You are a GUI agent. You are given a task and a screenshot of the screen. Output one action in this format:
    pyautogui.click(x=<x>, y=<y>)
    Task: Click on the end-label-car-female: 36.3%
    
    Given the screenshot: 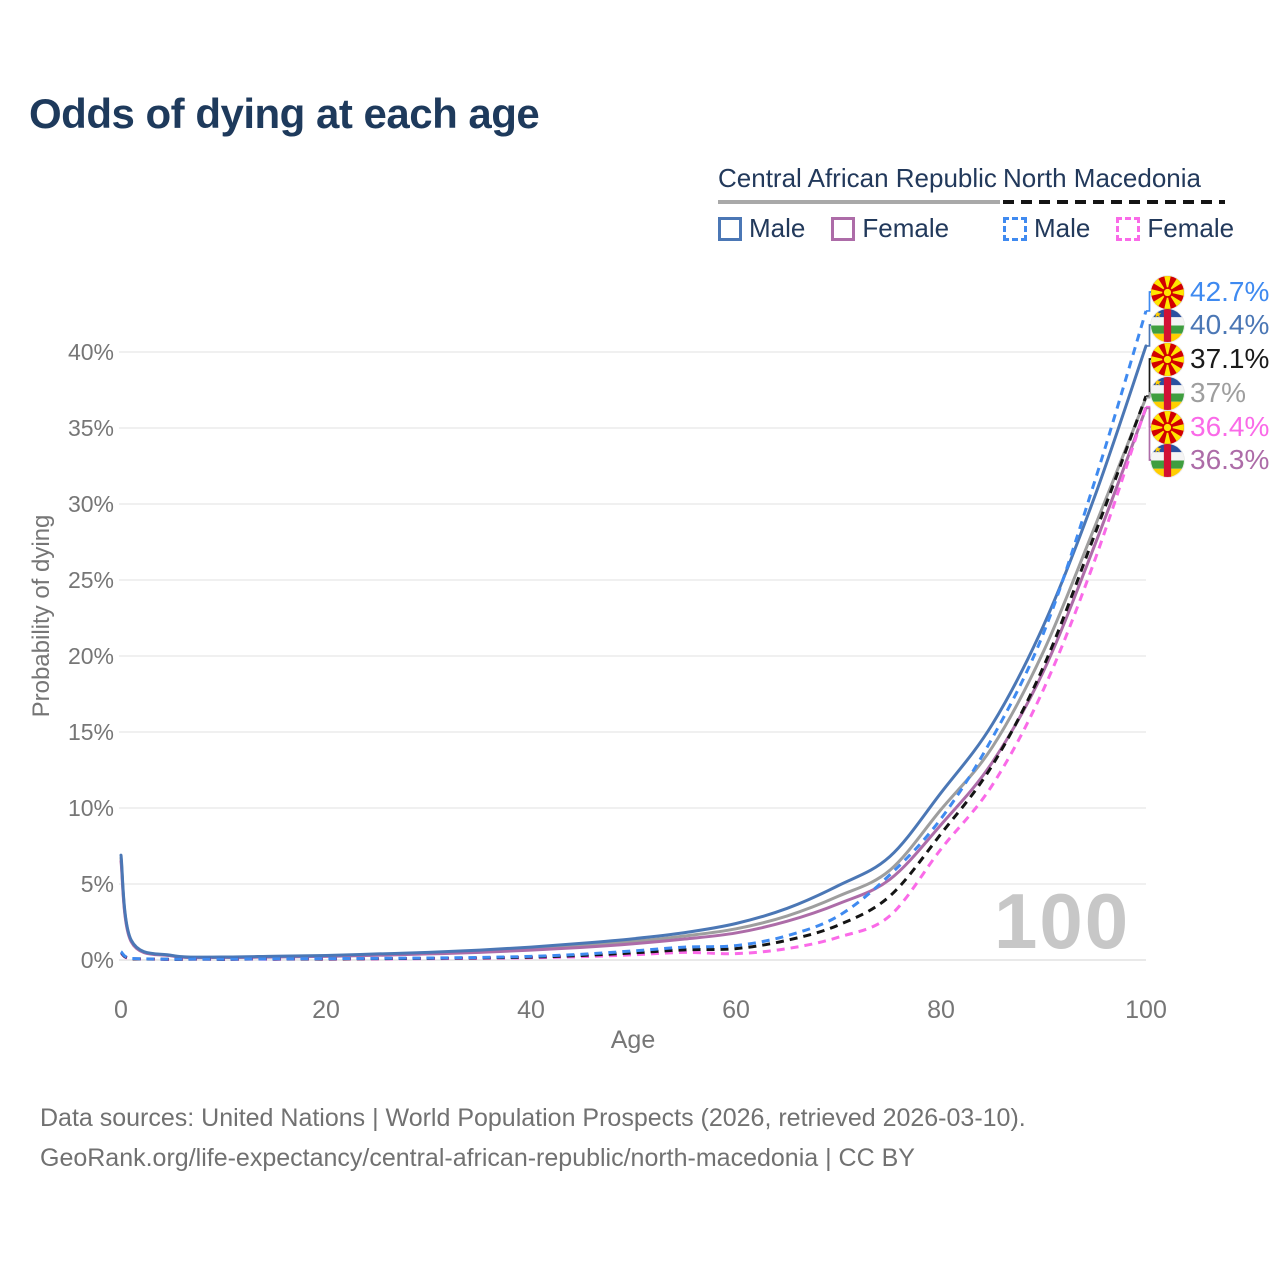 What is the action you would take?
    pyautogui.click(x=1210, y=460)
    